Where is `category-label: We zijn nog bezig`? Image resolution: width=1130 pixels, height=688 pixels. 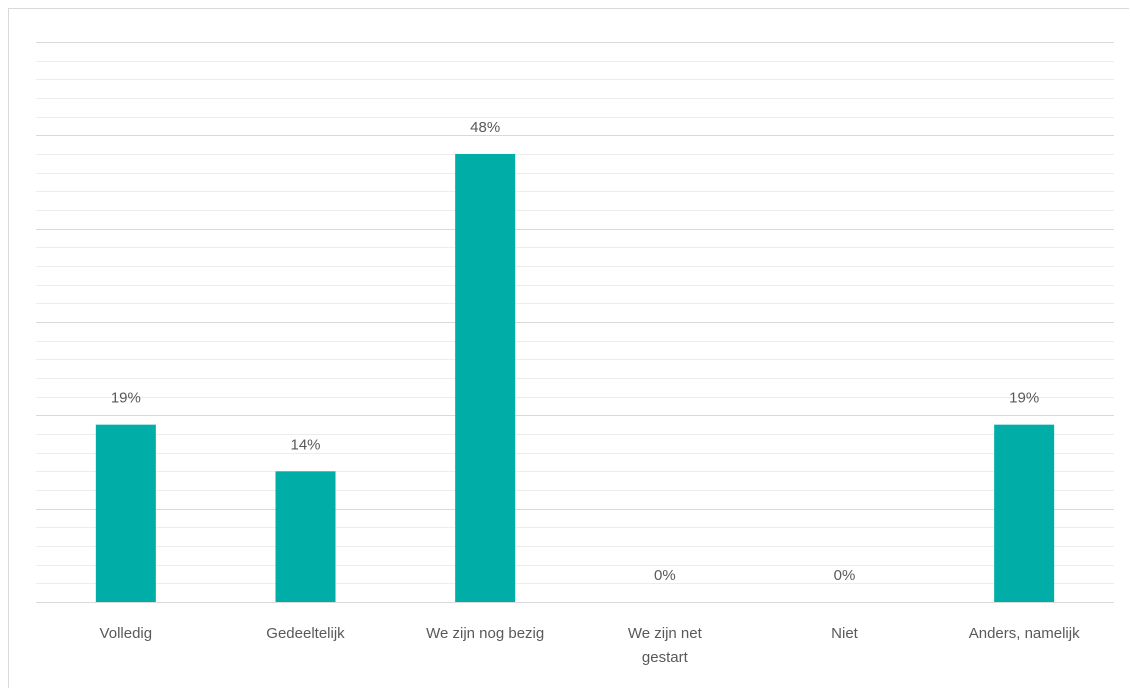 category-label: We zijn nog bezig is located at coordinates (485, 633).